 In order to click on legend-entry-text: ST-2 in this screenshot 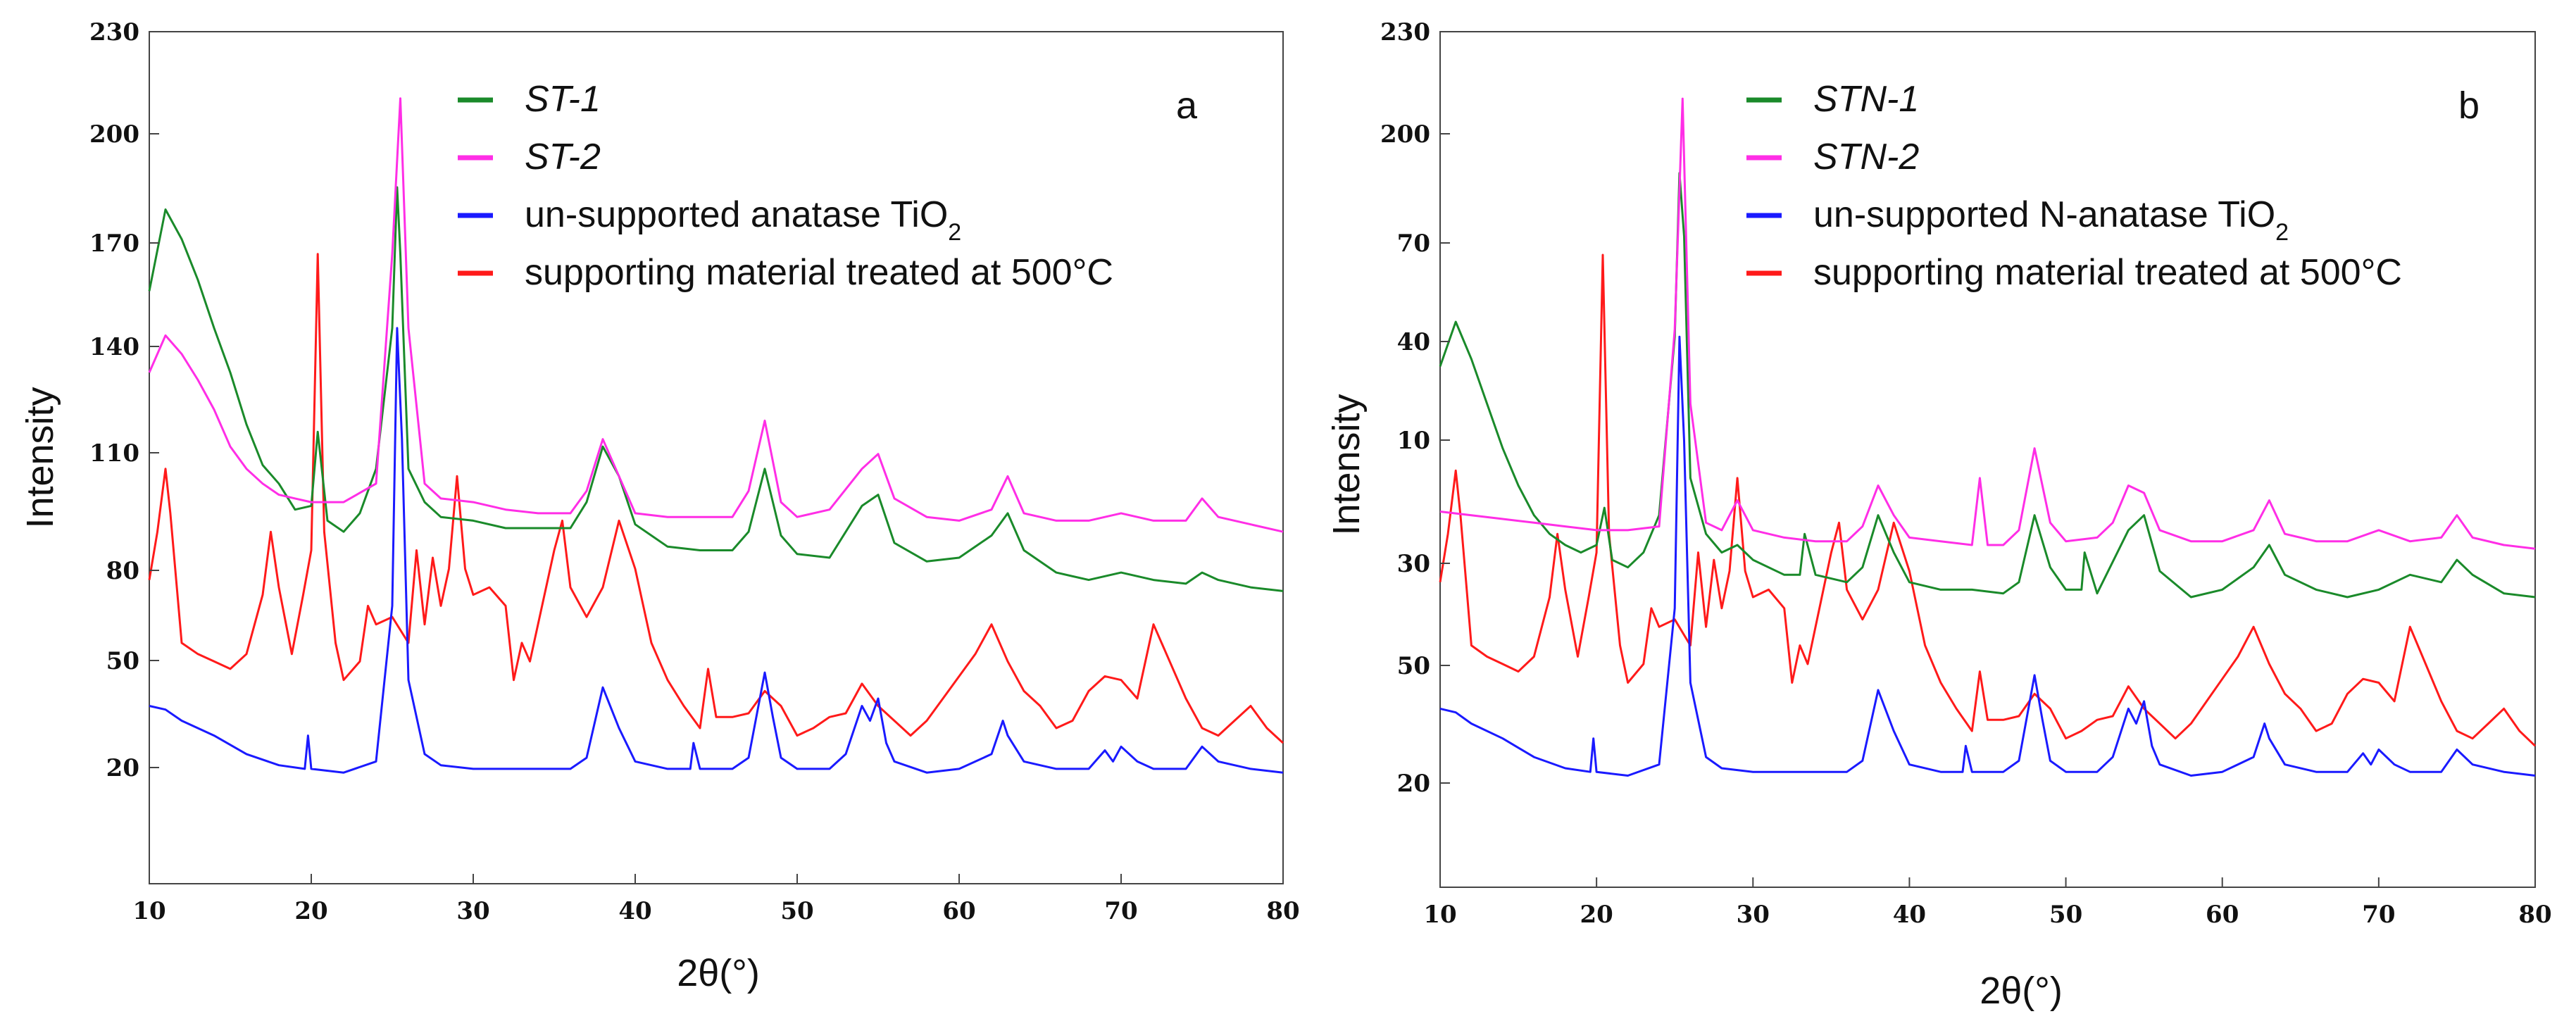, I will do `click(563, 157)`.